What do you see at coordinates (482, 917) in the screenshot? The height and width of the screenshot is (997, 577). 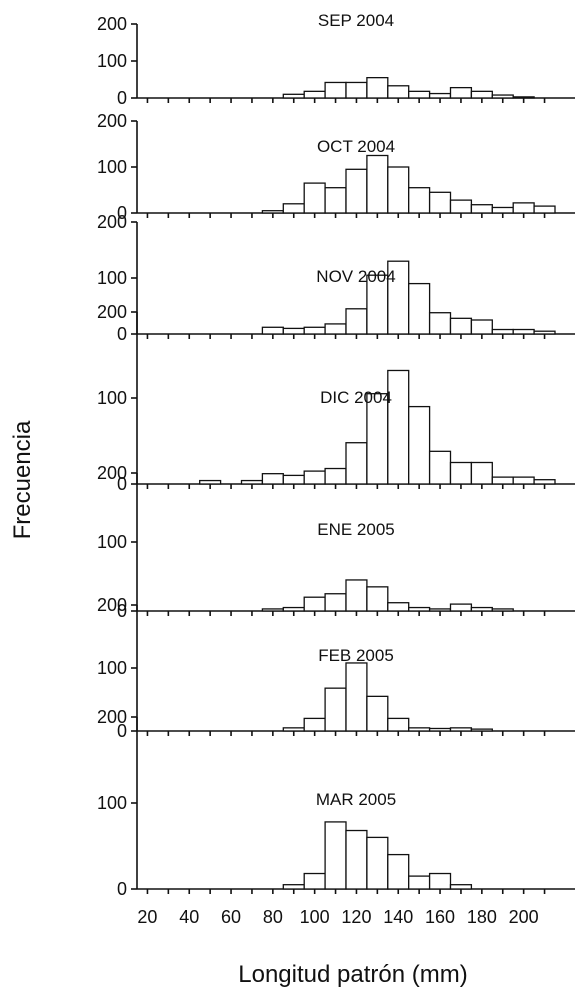 I see `x-tick-label: 180` at bounding box center [482, 917].